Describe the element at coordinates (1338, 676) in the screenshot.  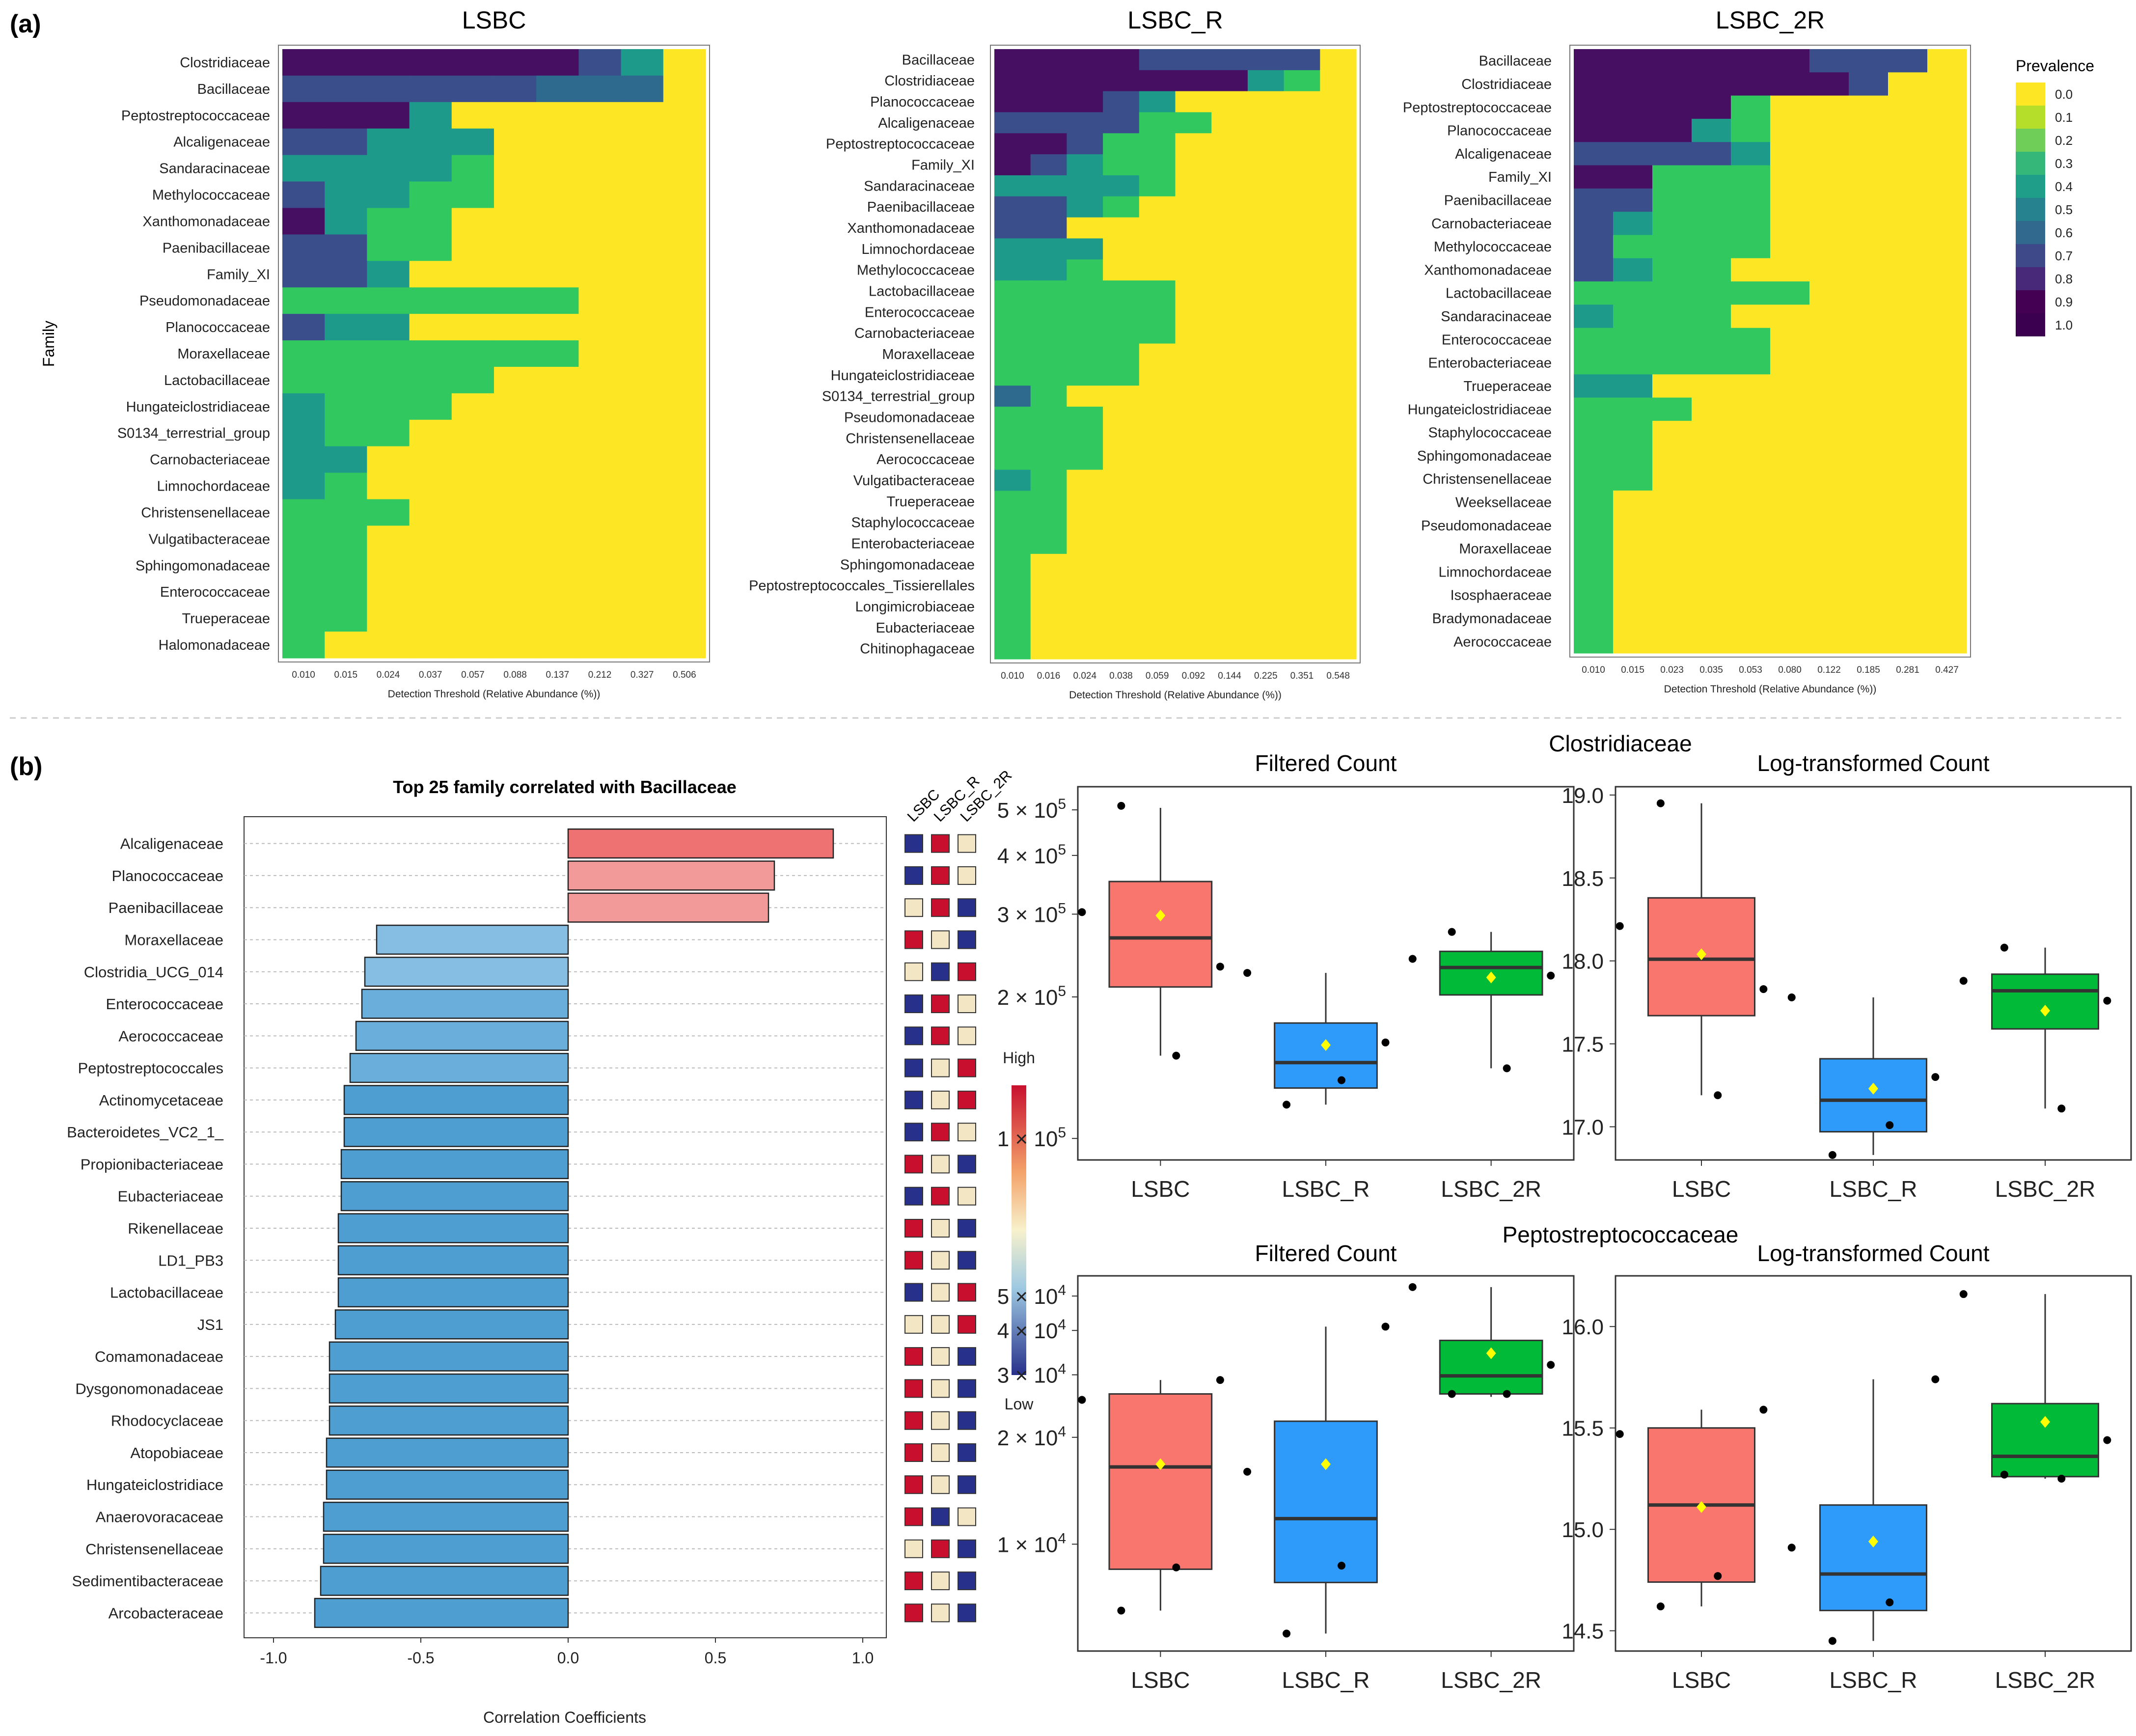
I see `threshold-tick: 0.548` at that location.